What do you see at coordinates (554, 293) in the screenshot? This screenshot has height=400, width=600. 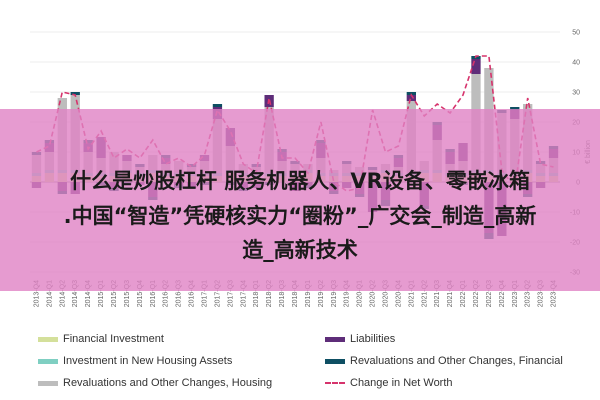 I see `x-tick-label: 2023-Q4` at bounding box center [554, 293].